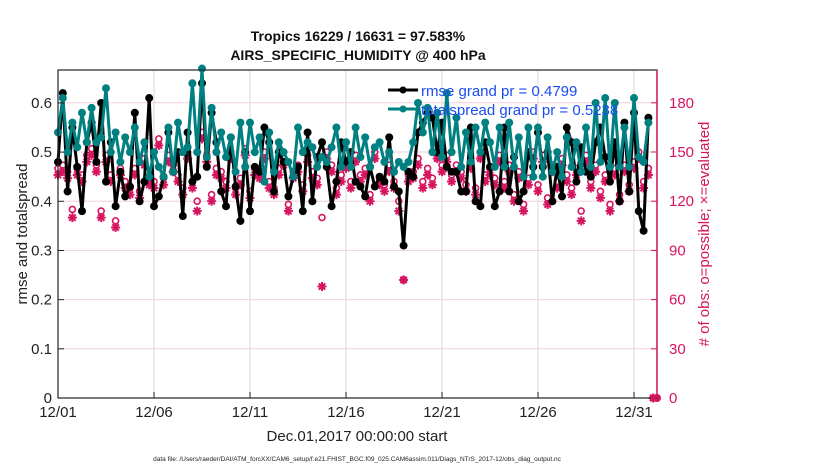 The height and width of the screenshot is (470, 830). Describe the element at coordinates (72, 209) in the screenshot. I see `obs-possible-point` at that location.